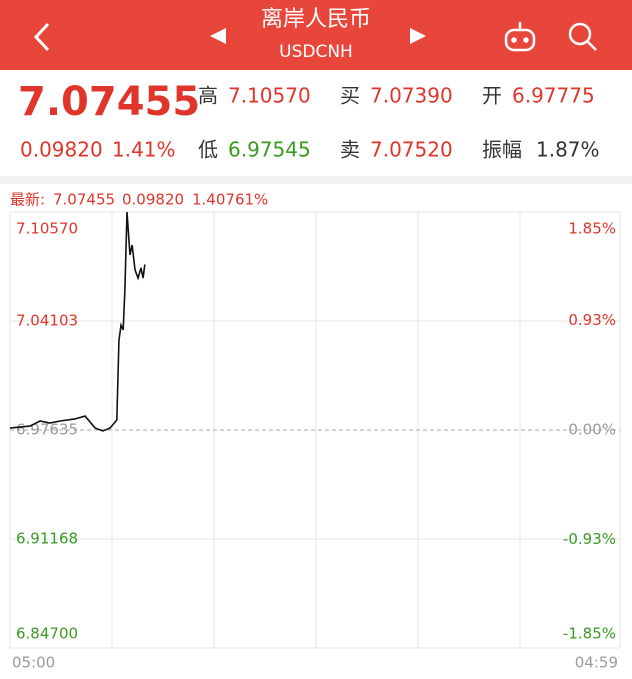 The image size is (632, 679). What do you see at coordinates (582, 36) in the screenshot?
I see `search-icon` at bounding box center [582, 36].